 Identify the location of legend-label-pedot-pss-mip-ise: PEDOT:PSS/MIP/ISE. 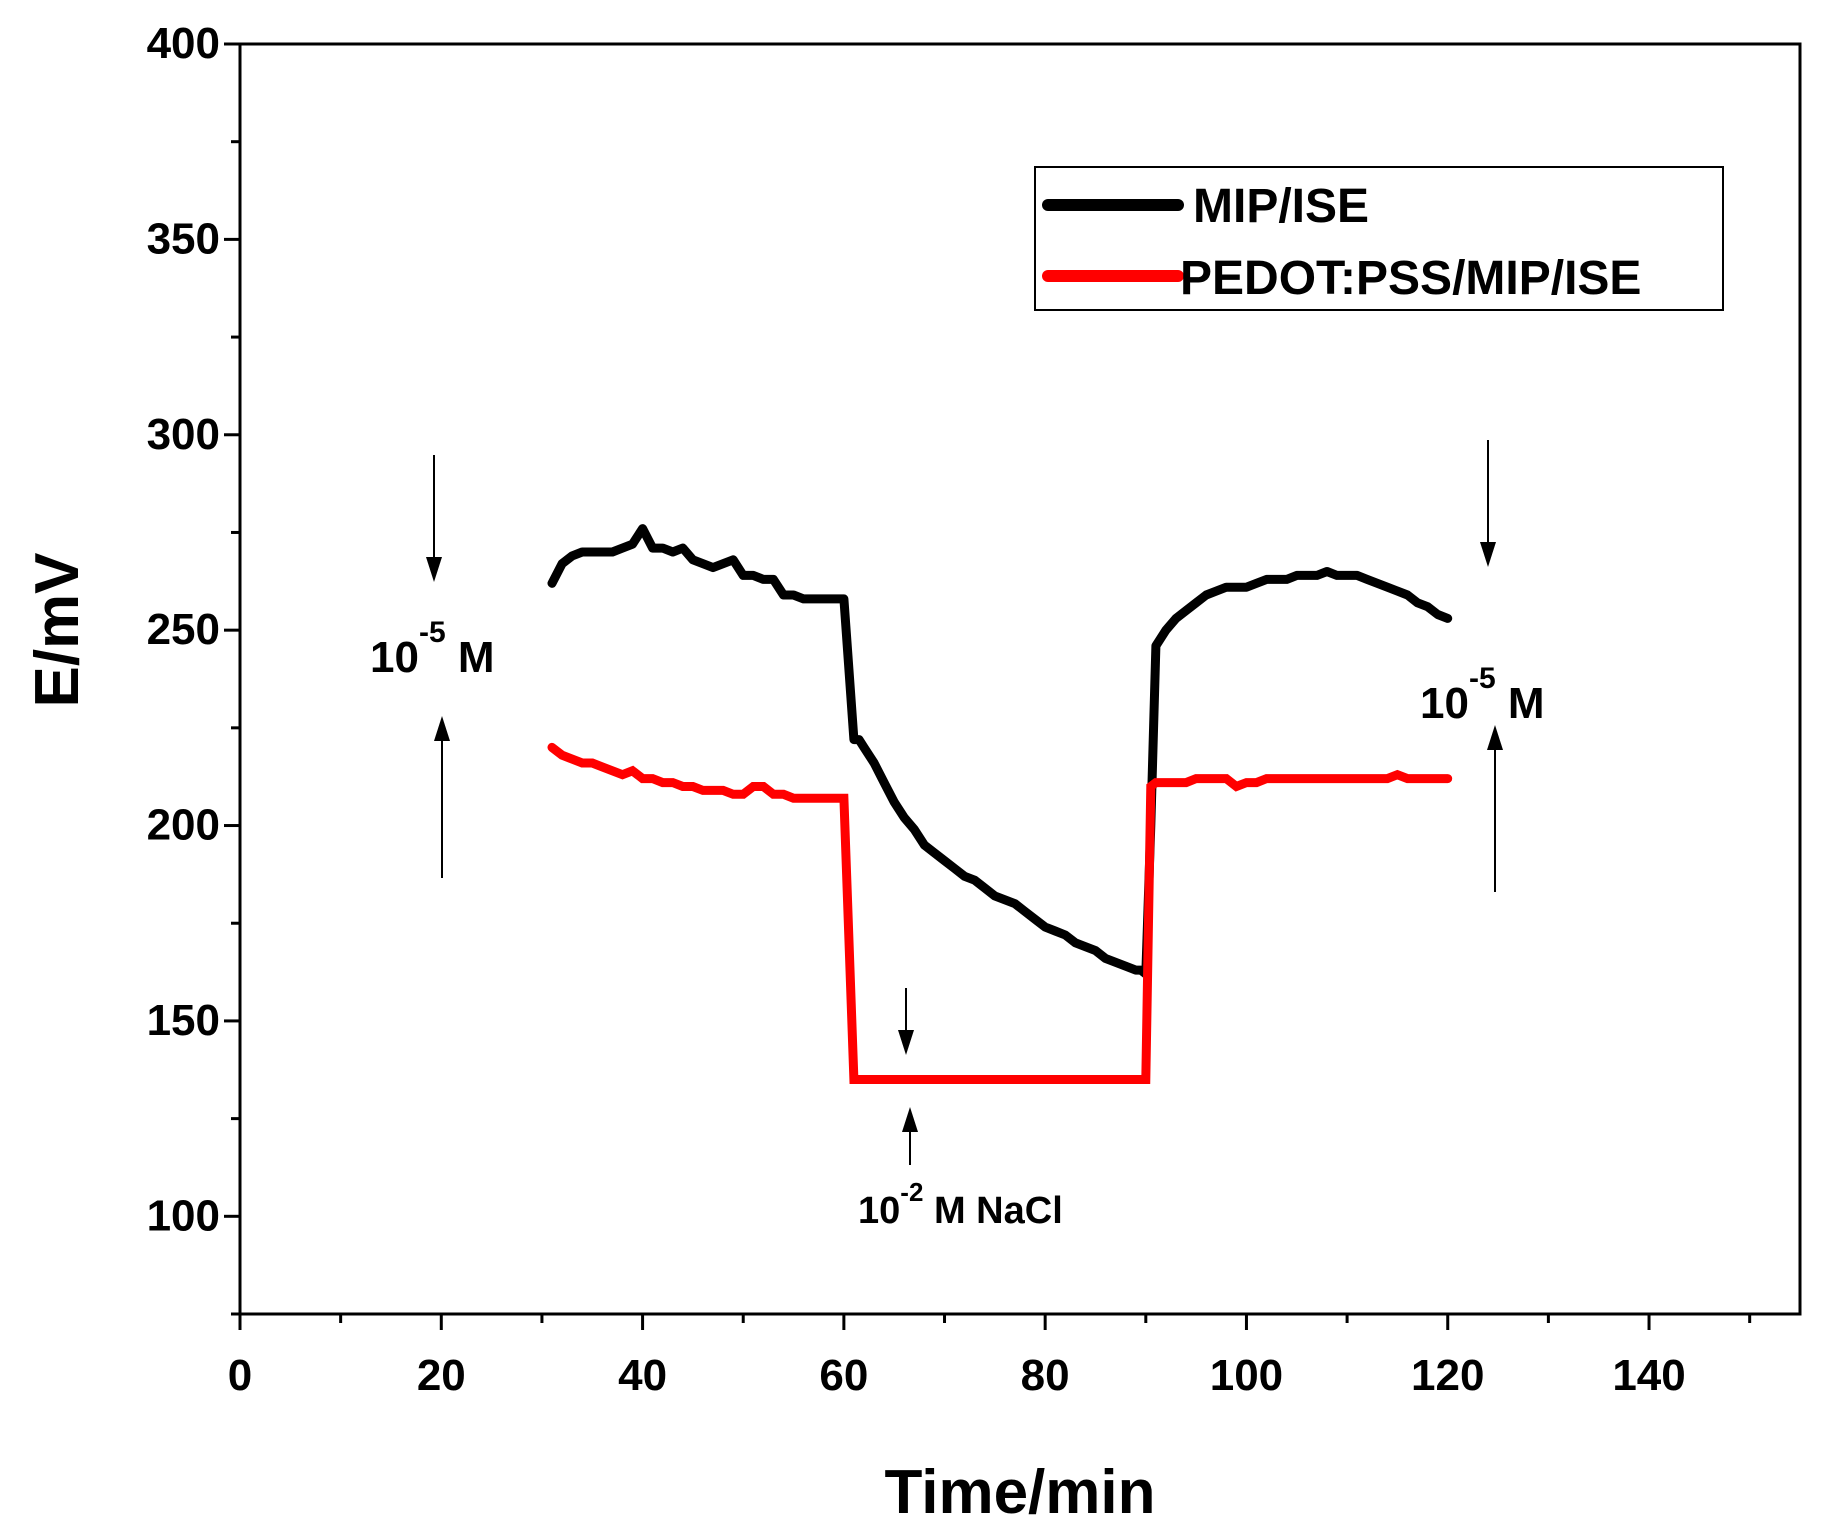
(1410, 278).